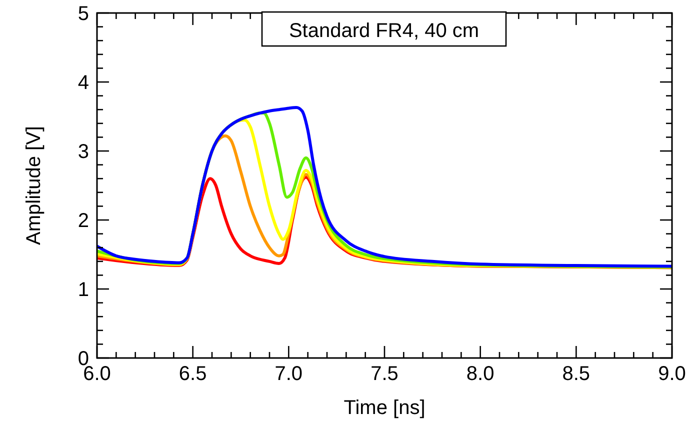 Image resolution: width=696 pixels, height=422 pixels. Describe the element at coordinates (83, 290) in the screenshot. I see `y-tick-label: 1` at that location.